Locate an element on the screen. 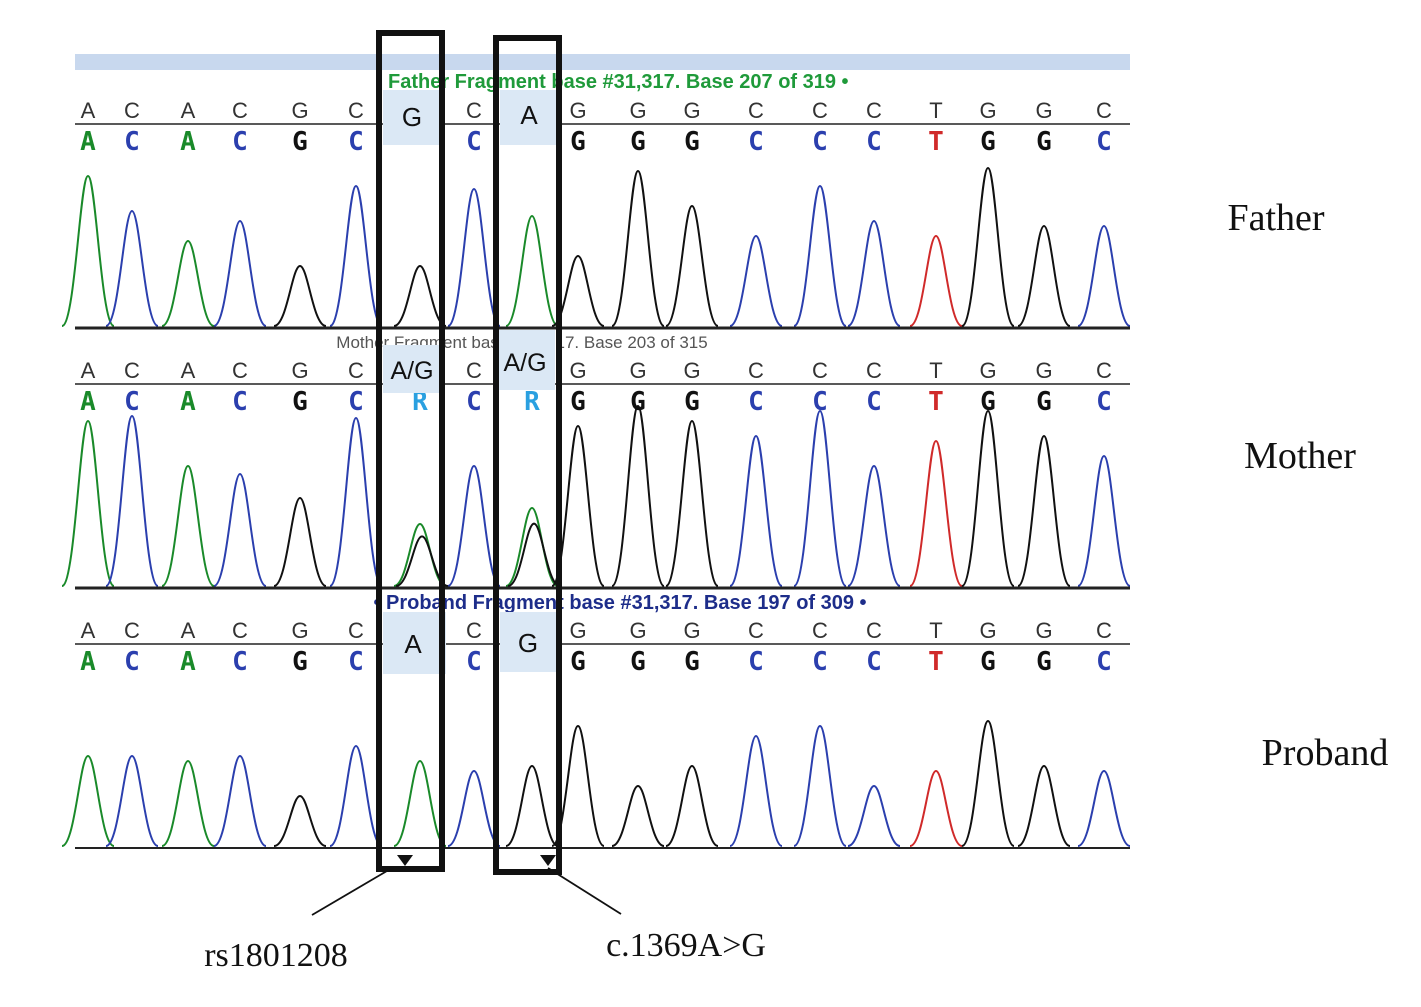 The height and width of the screenshot is (1007, 1421). mother-called-base: T is located at coordinates (935, 370).